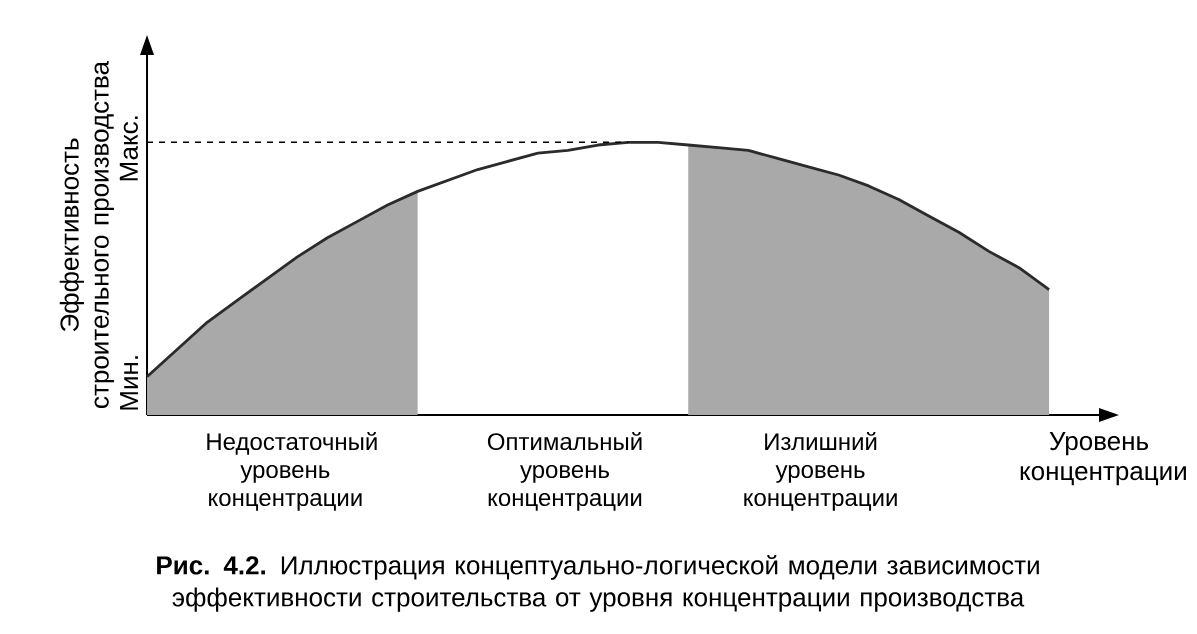 This screenshot has height=634, width=1197. I want to click on text: Излишний уровень концентрации, so click(820, 471).